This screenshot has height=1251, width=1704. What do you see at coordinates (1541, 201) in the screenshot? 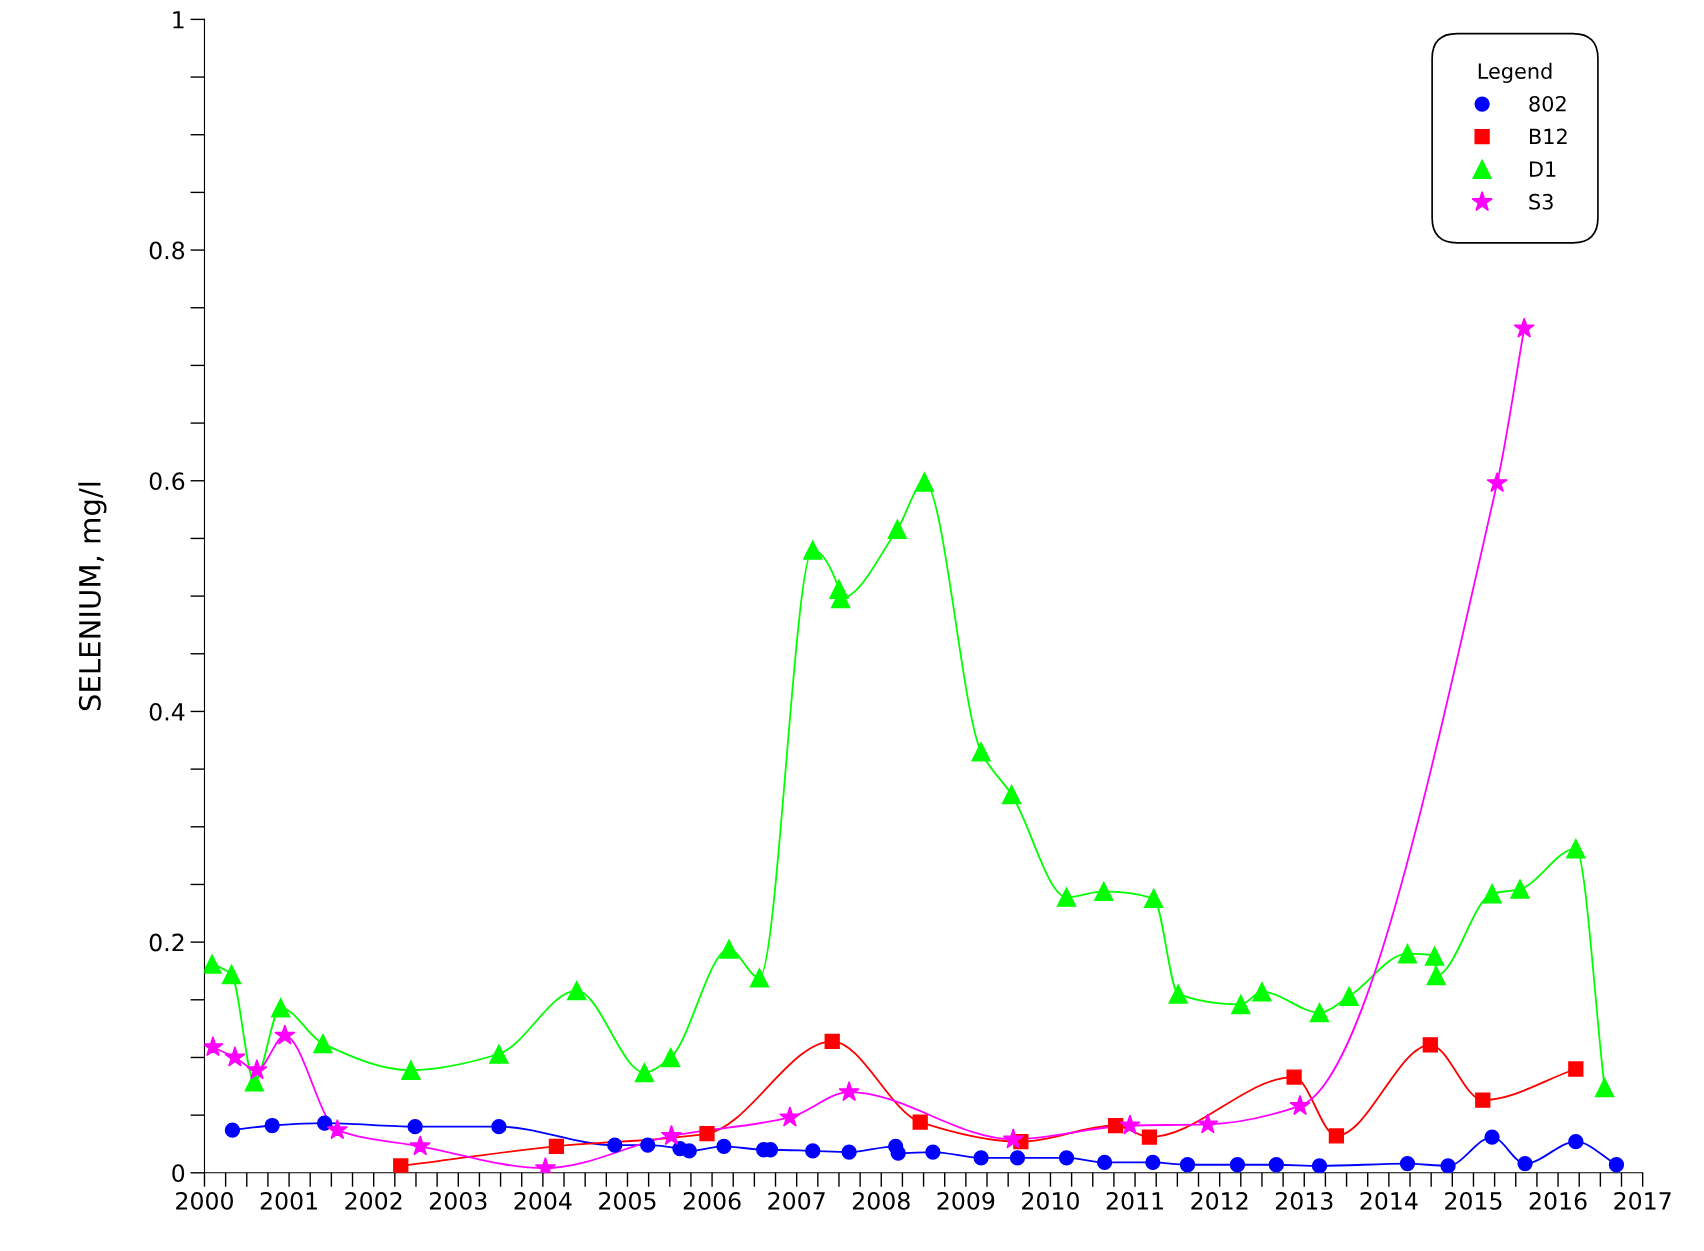
I see `legend-label: S3` at bounding box center [1541, 201].